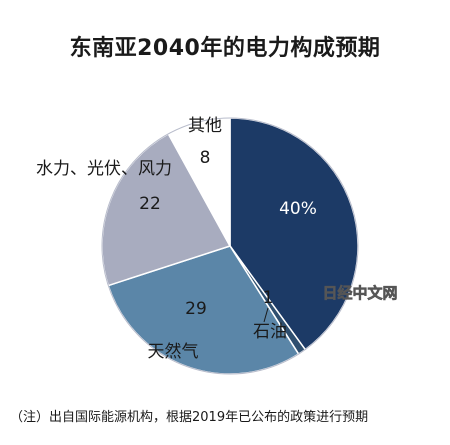  Describe the element at coordinates (205, 158) in the screenshot. I see `slice-value-label-4: 8` at that location.